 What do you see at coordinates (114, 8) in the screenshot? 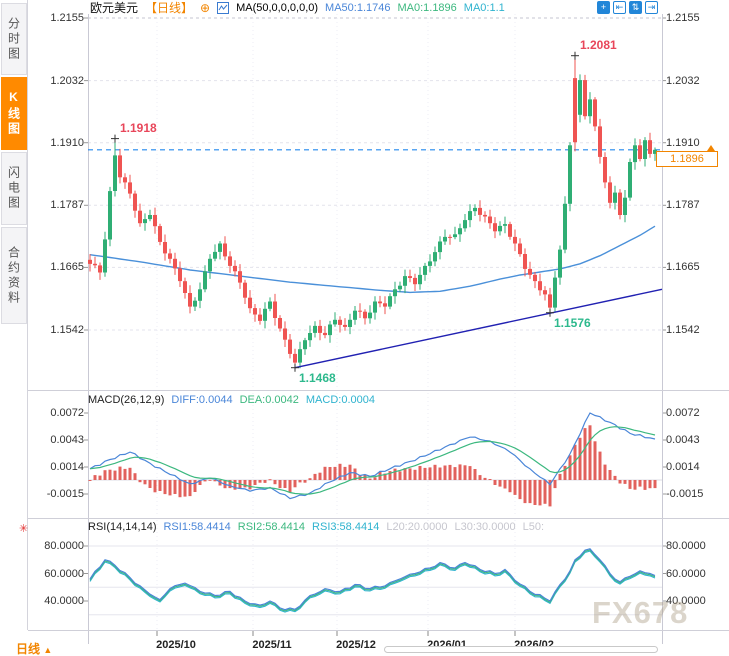
I see `symbol-name: 欧元美元` at bounding box center [114, 8].